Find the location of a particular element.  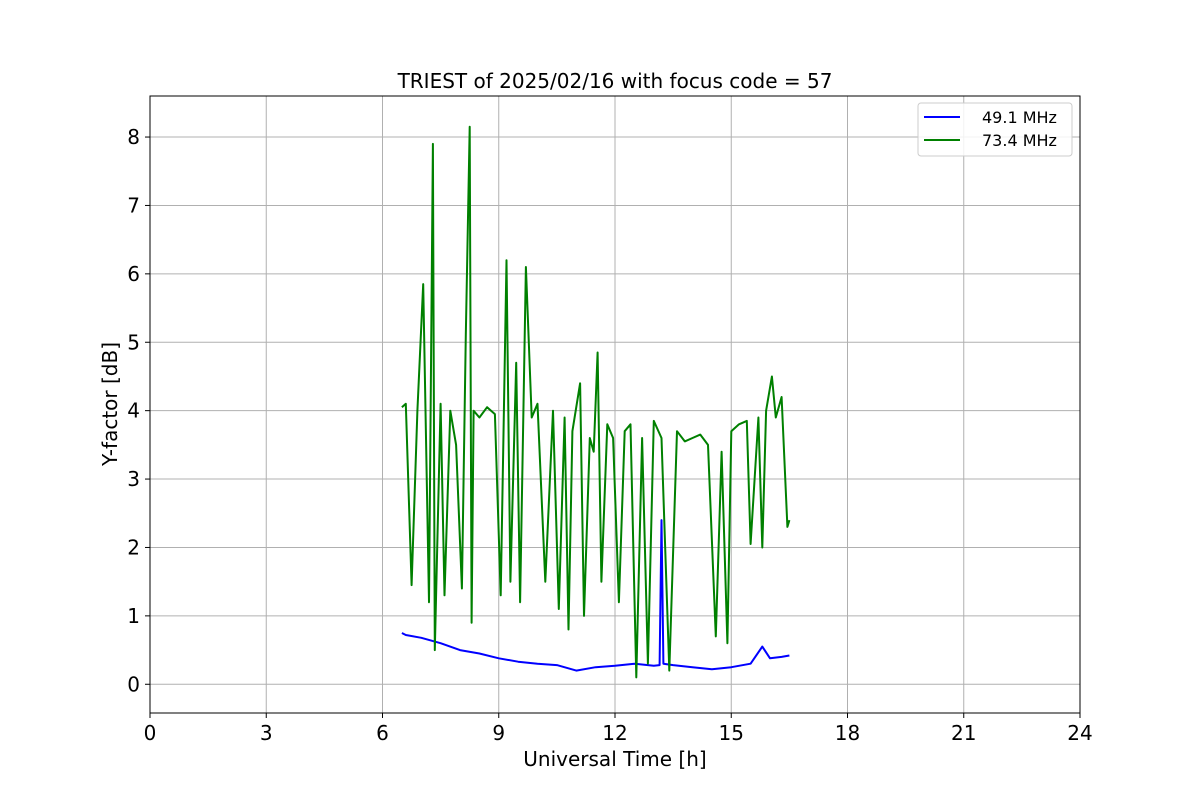

x-tick-label: 24 is located at coordinates (1079, 733).